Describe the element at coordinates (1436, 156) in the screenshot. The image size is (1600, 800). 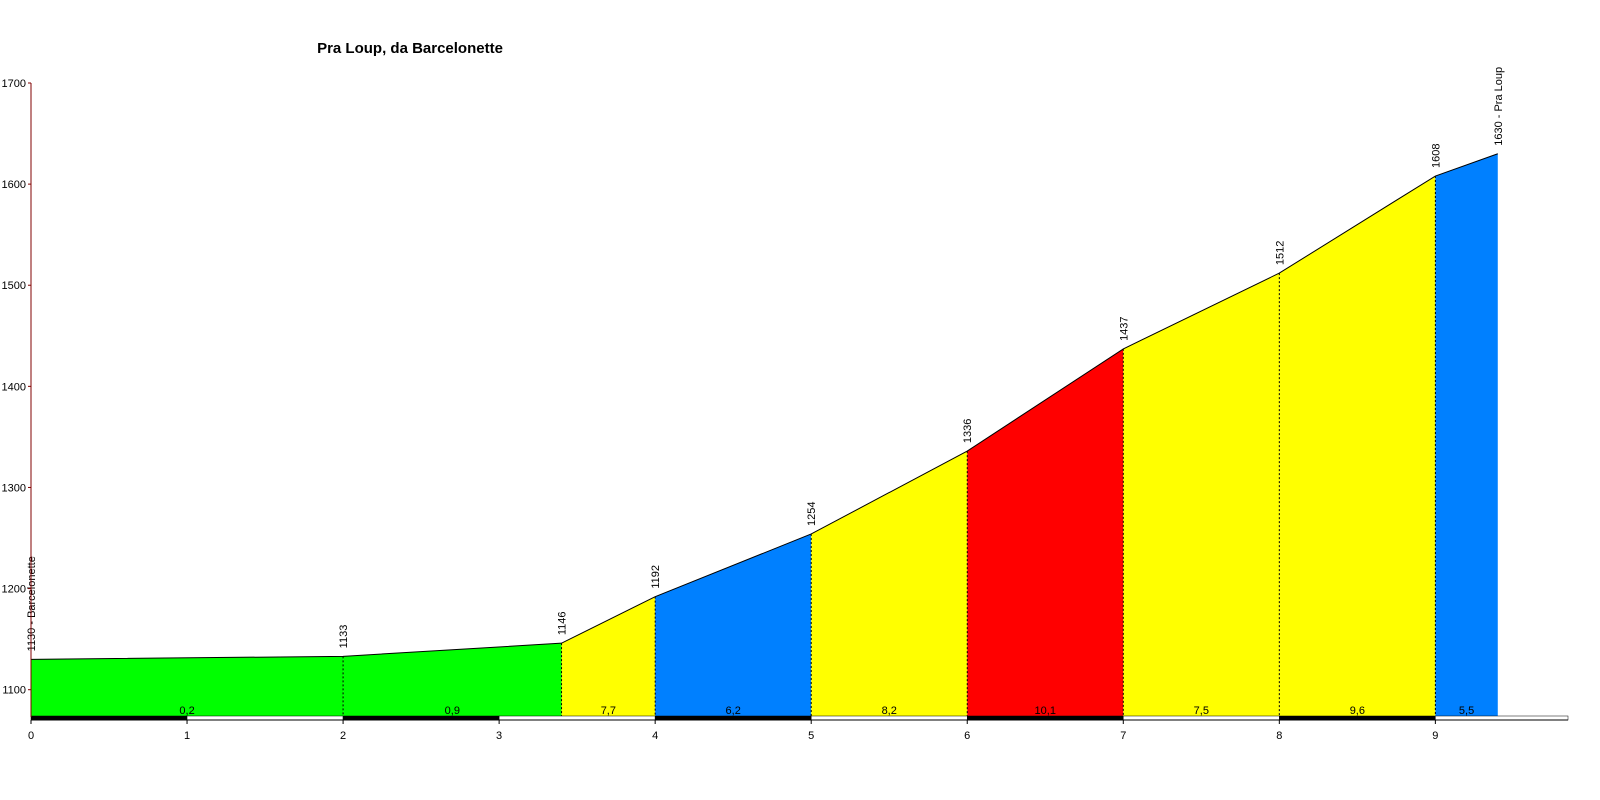
I see `elevation-label: 1608` at that location.